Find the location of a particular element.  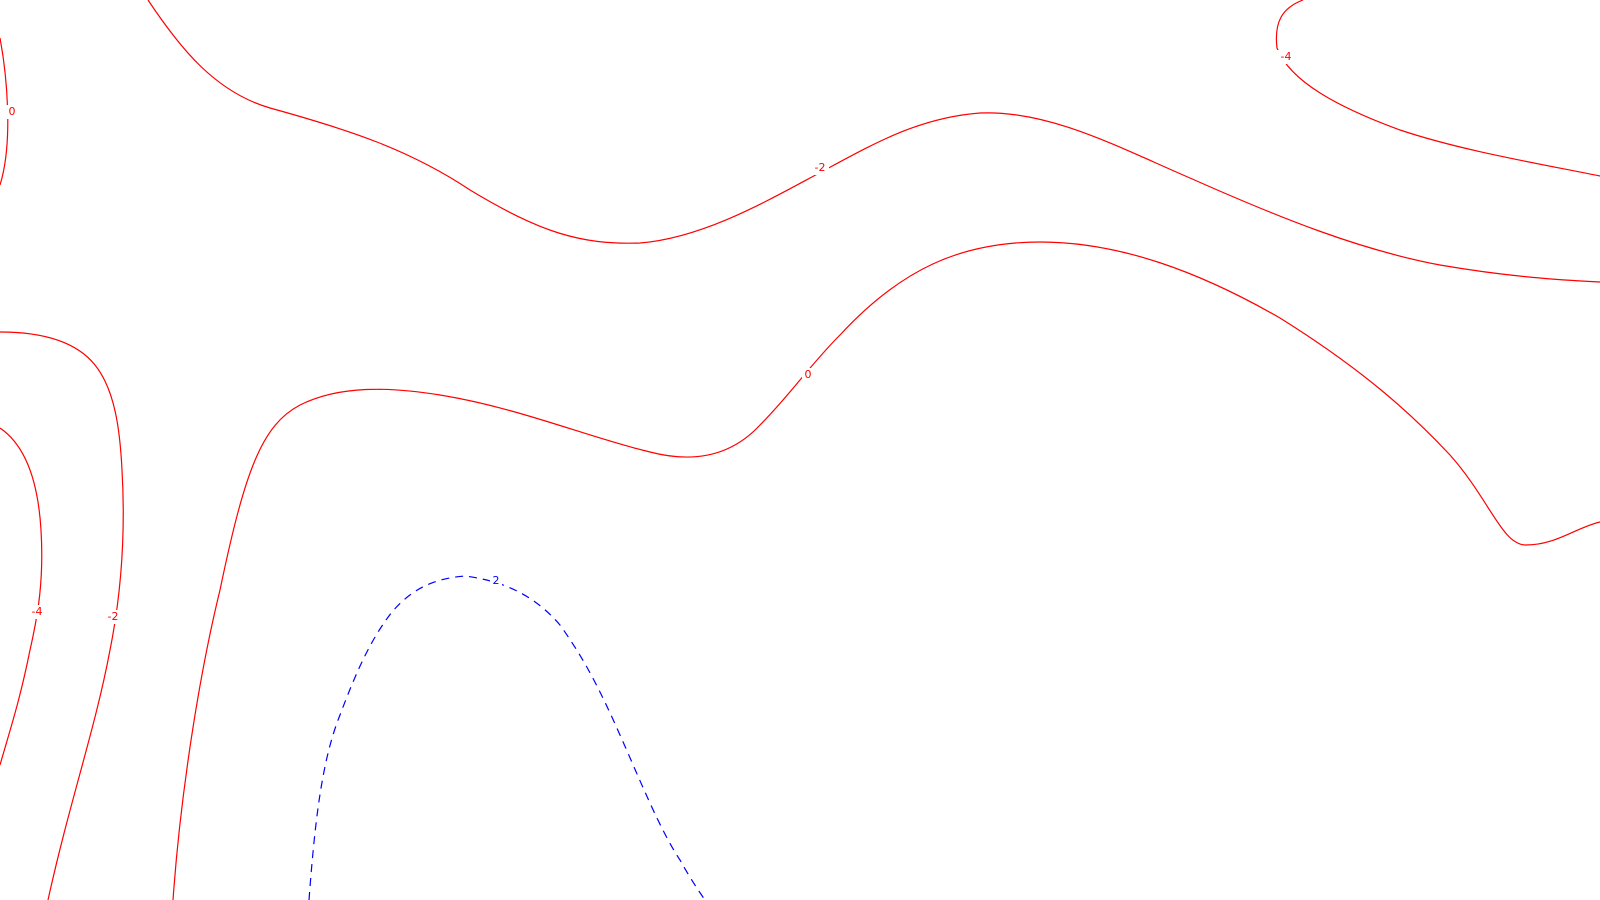

svg-text: 2 is located at coordinates (496, 580).